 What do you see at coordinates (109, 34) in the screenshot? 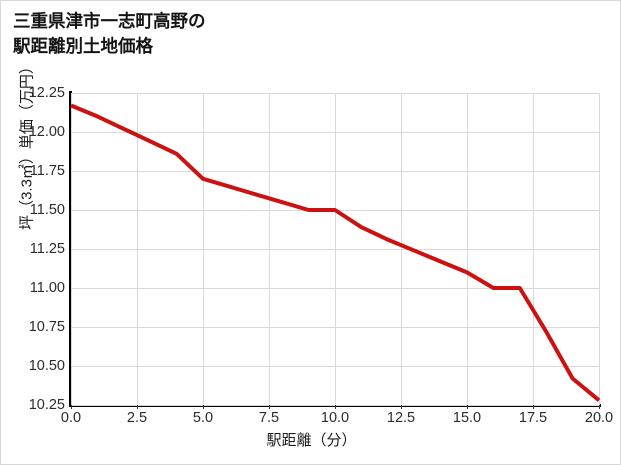
I see `chart-title: 三重県津市一志町高野の 駅距離別土地価格` at bounding box center [109, 34].